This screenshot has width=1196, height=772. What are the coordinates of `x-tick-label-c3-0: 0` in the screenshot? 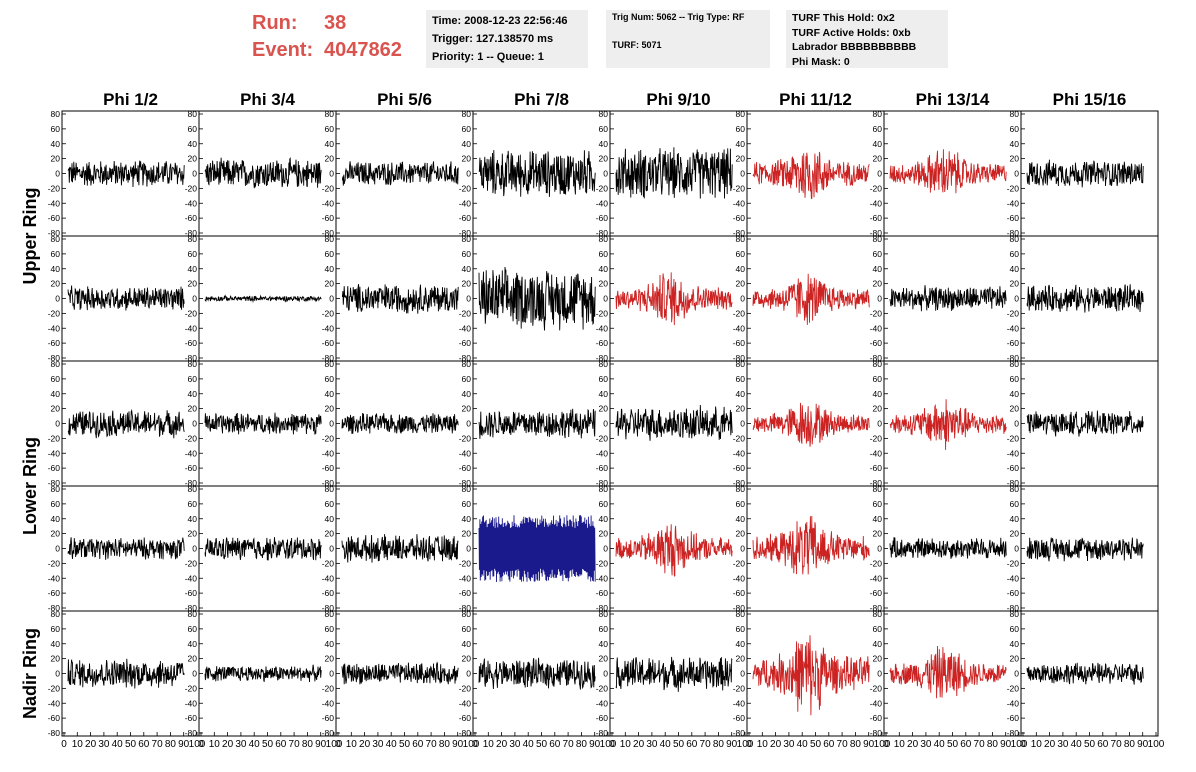 It's located at (338, 744).